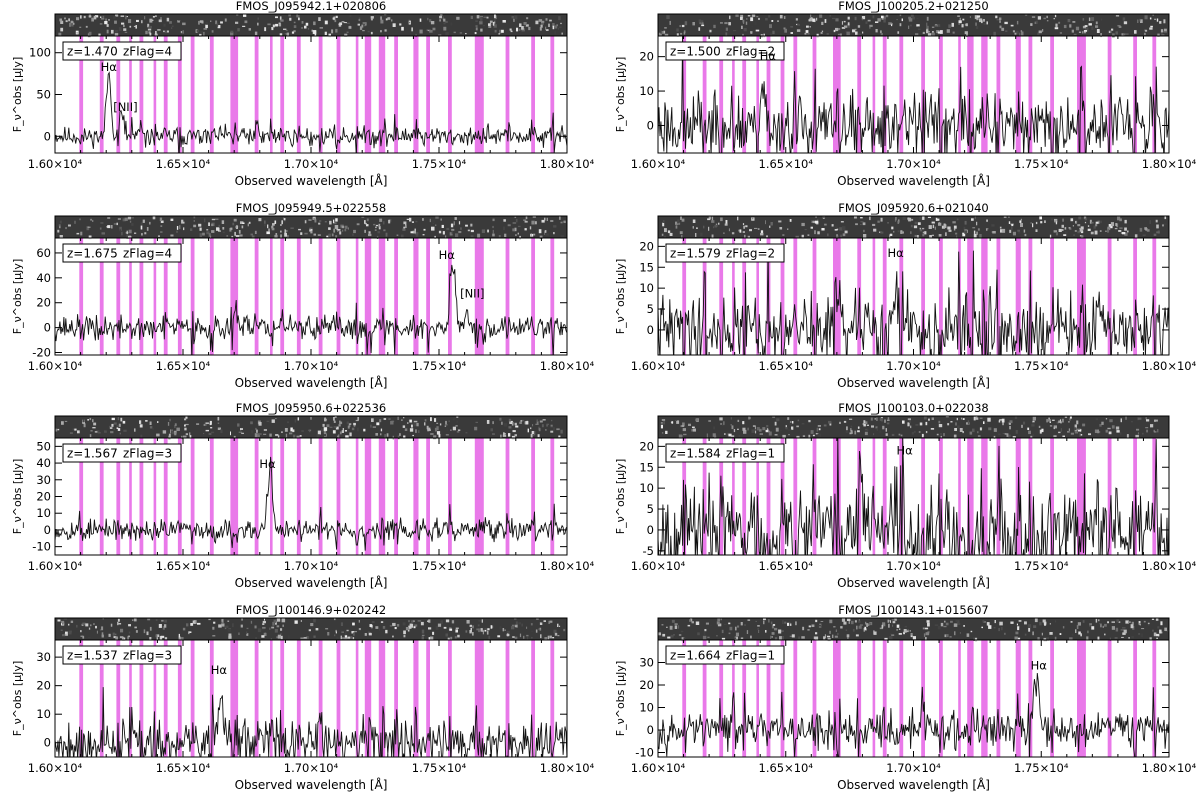 The width and height of the screenshot is (1199, 794). What do you see at coordinates (646, 57) in the screenshot?
I see `y-tick-label: 20` at bounding box center [646, 57].